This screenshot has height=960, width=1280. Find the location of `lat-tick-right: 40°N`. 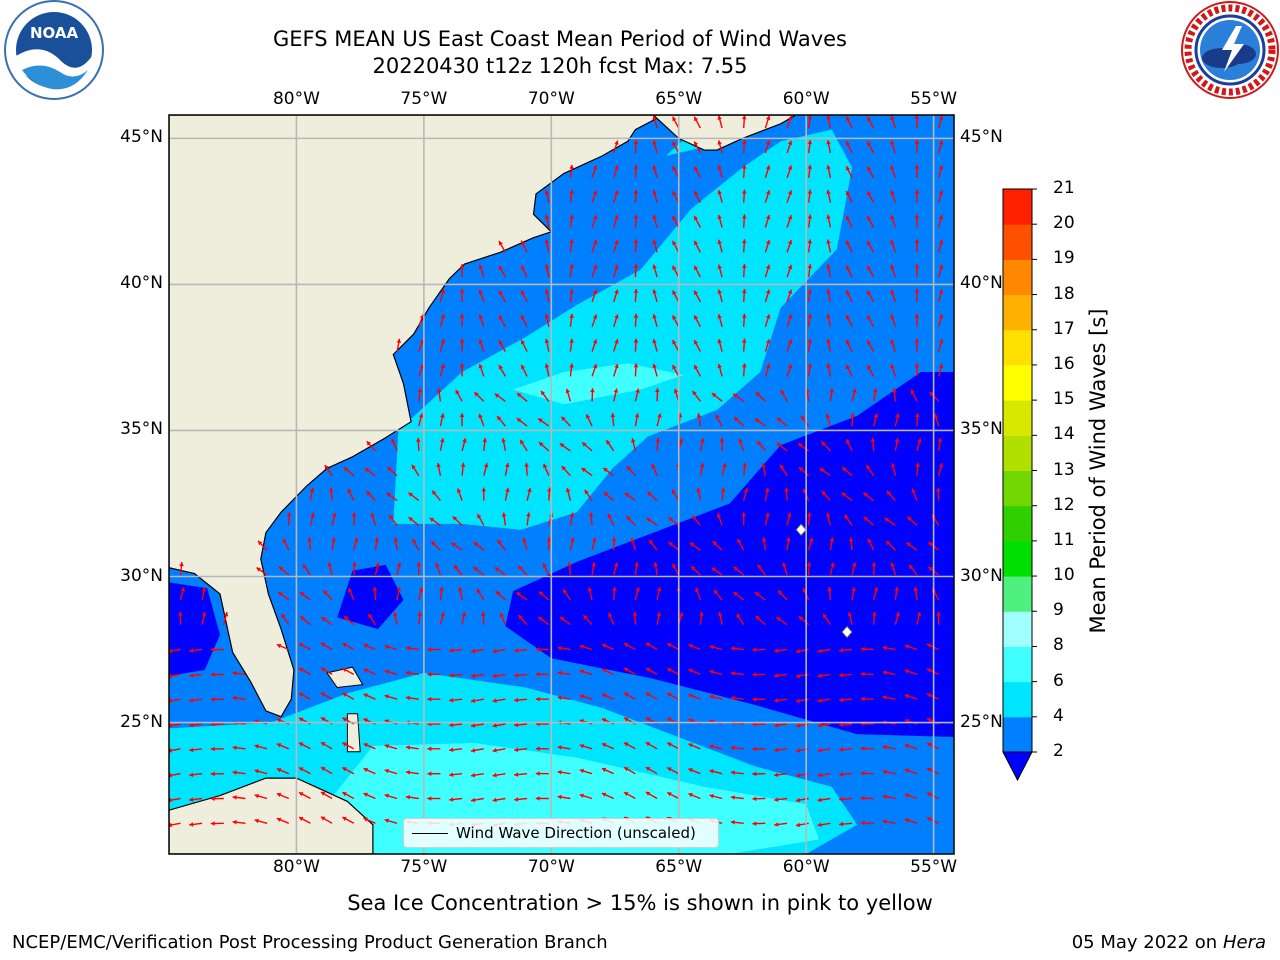

lat-tick-right: 40°N is located at coordinates (981, 283).